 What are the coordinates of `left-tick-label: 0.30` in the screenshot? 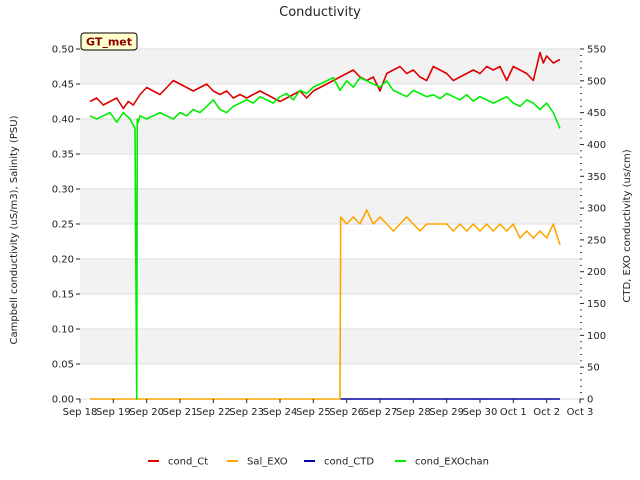 It's located at (63, 190).